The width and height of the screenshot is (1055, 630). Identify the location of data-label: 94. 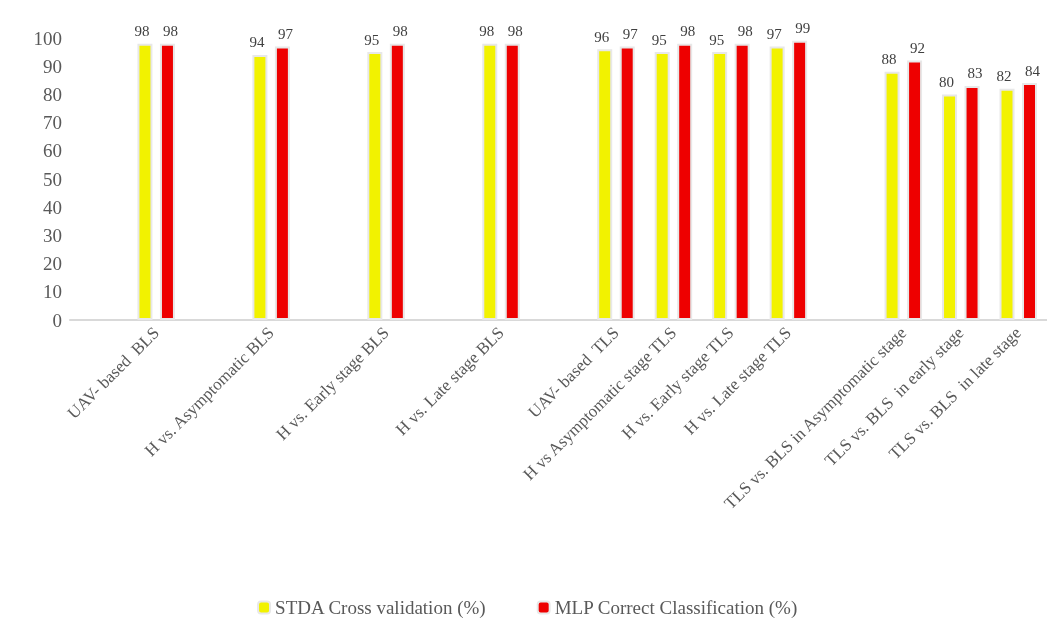
(257, 42).